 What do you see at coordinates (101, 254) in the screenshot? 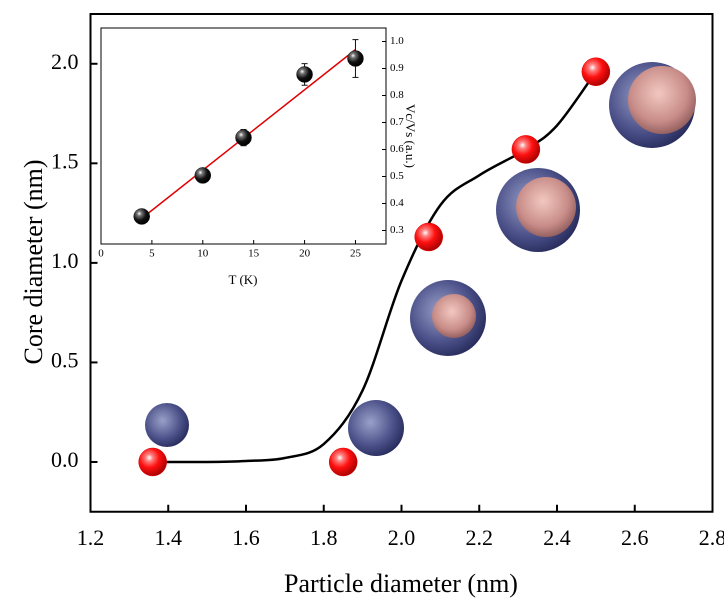
I see `x-tick-label: 0` at bounding box center [101, 254].